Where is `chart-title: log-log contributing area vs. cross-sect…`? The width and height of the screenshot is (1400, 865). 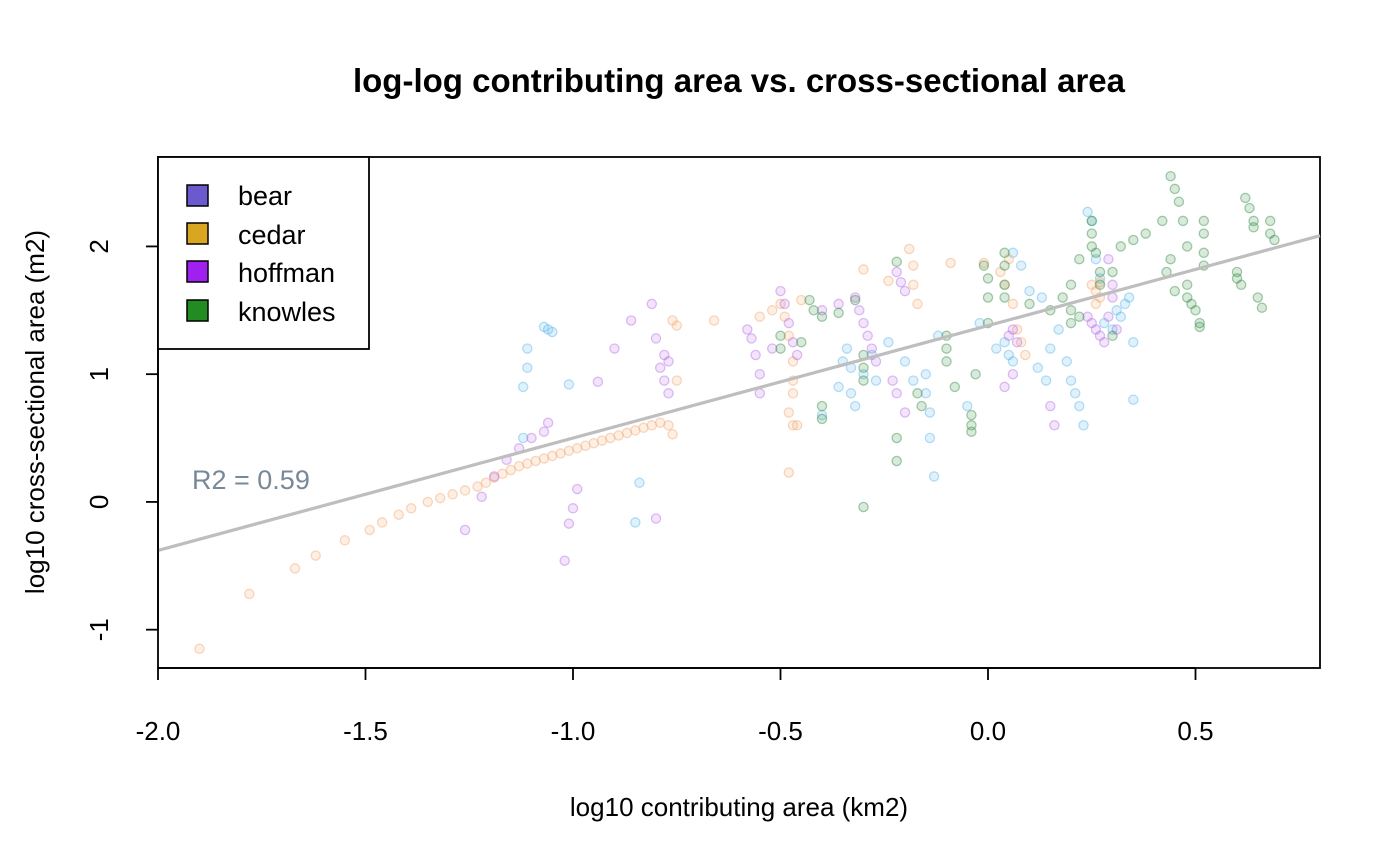
chart-title: log-log contributing area vs. cross-sect… is located at coordinates (739, 80).